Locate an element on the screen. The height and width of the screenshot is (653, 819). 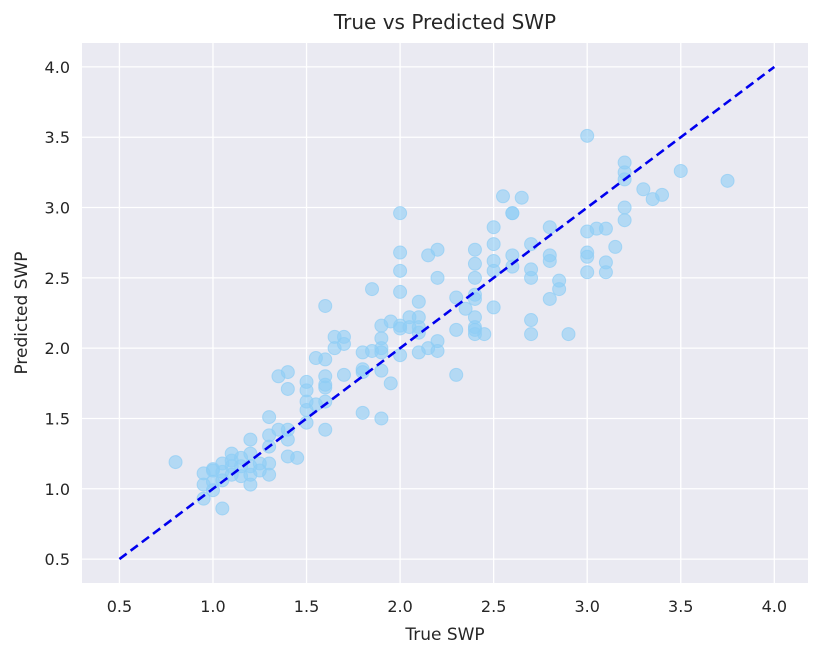
x-tick-label: 0.5 is located at coordinates (119, 606).